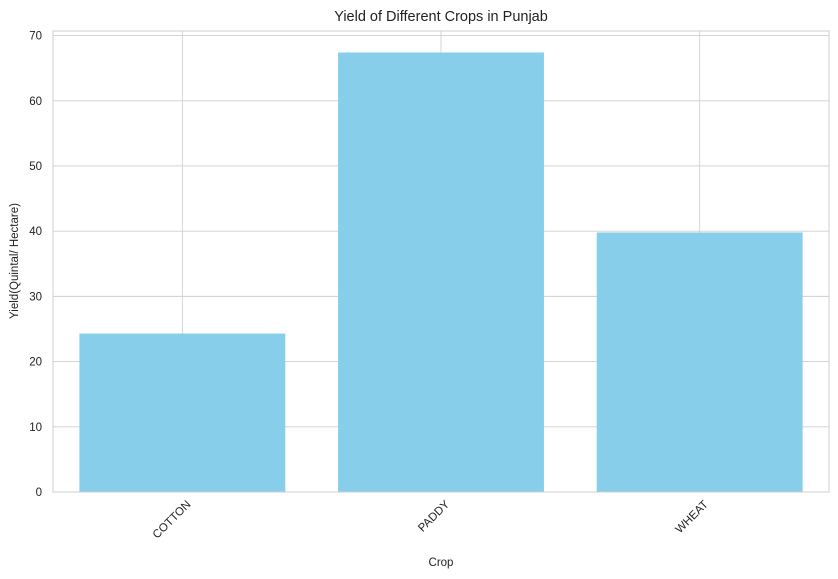 The image size is (838, 579). I want to click on x-tick-label: PADDY, so click(434, 516).